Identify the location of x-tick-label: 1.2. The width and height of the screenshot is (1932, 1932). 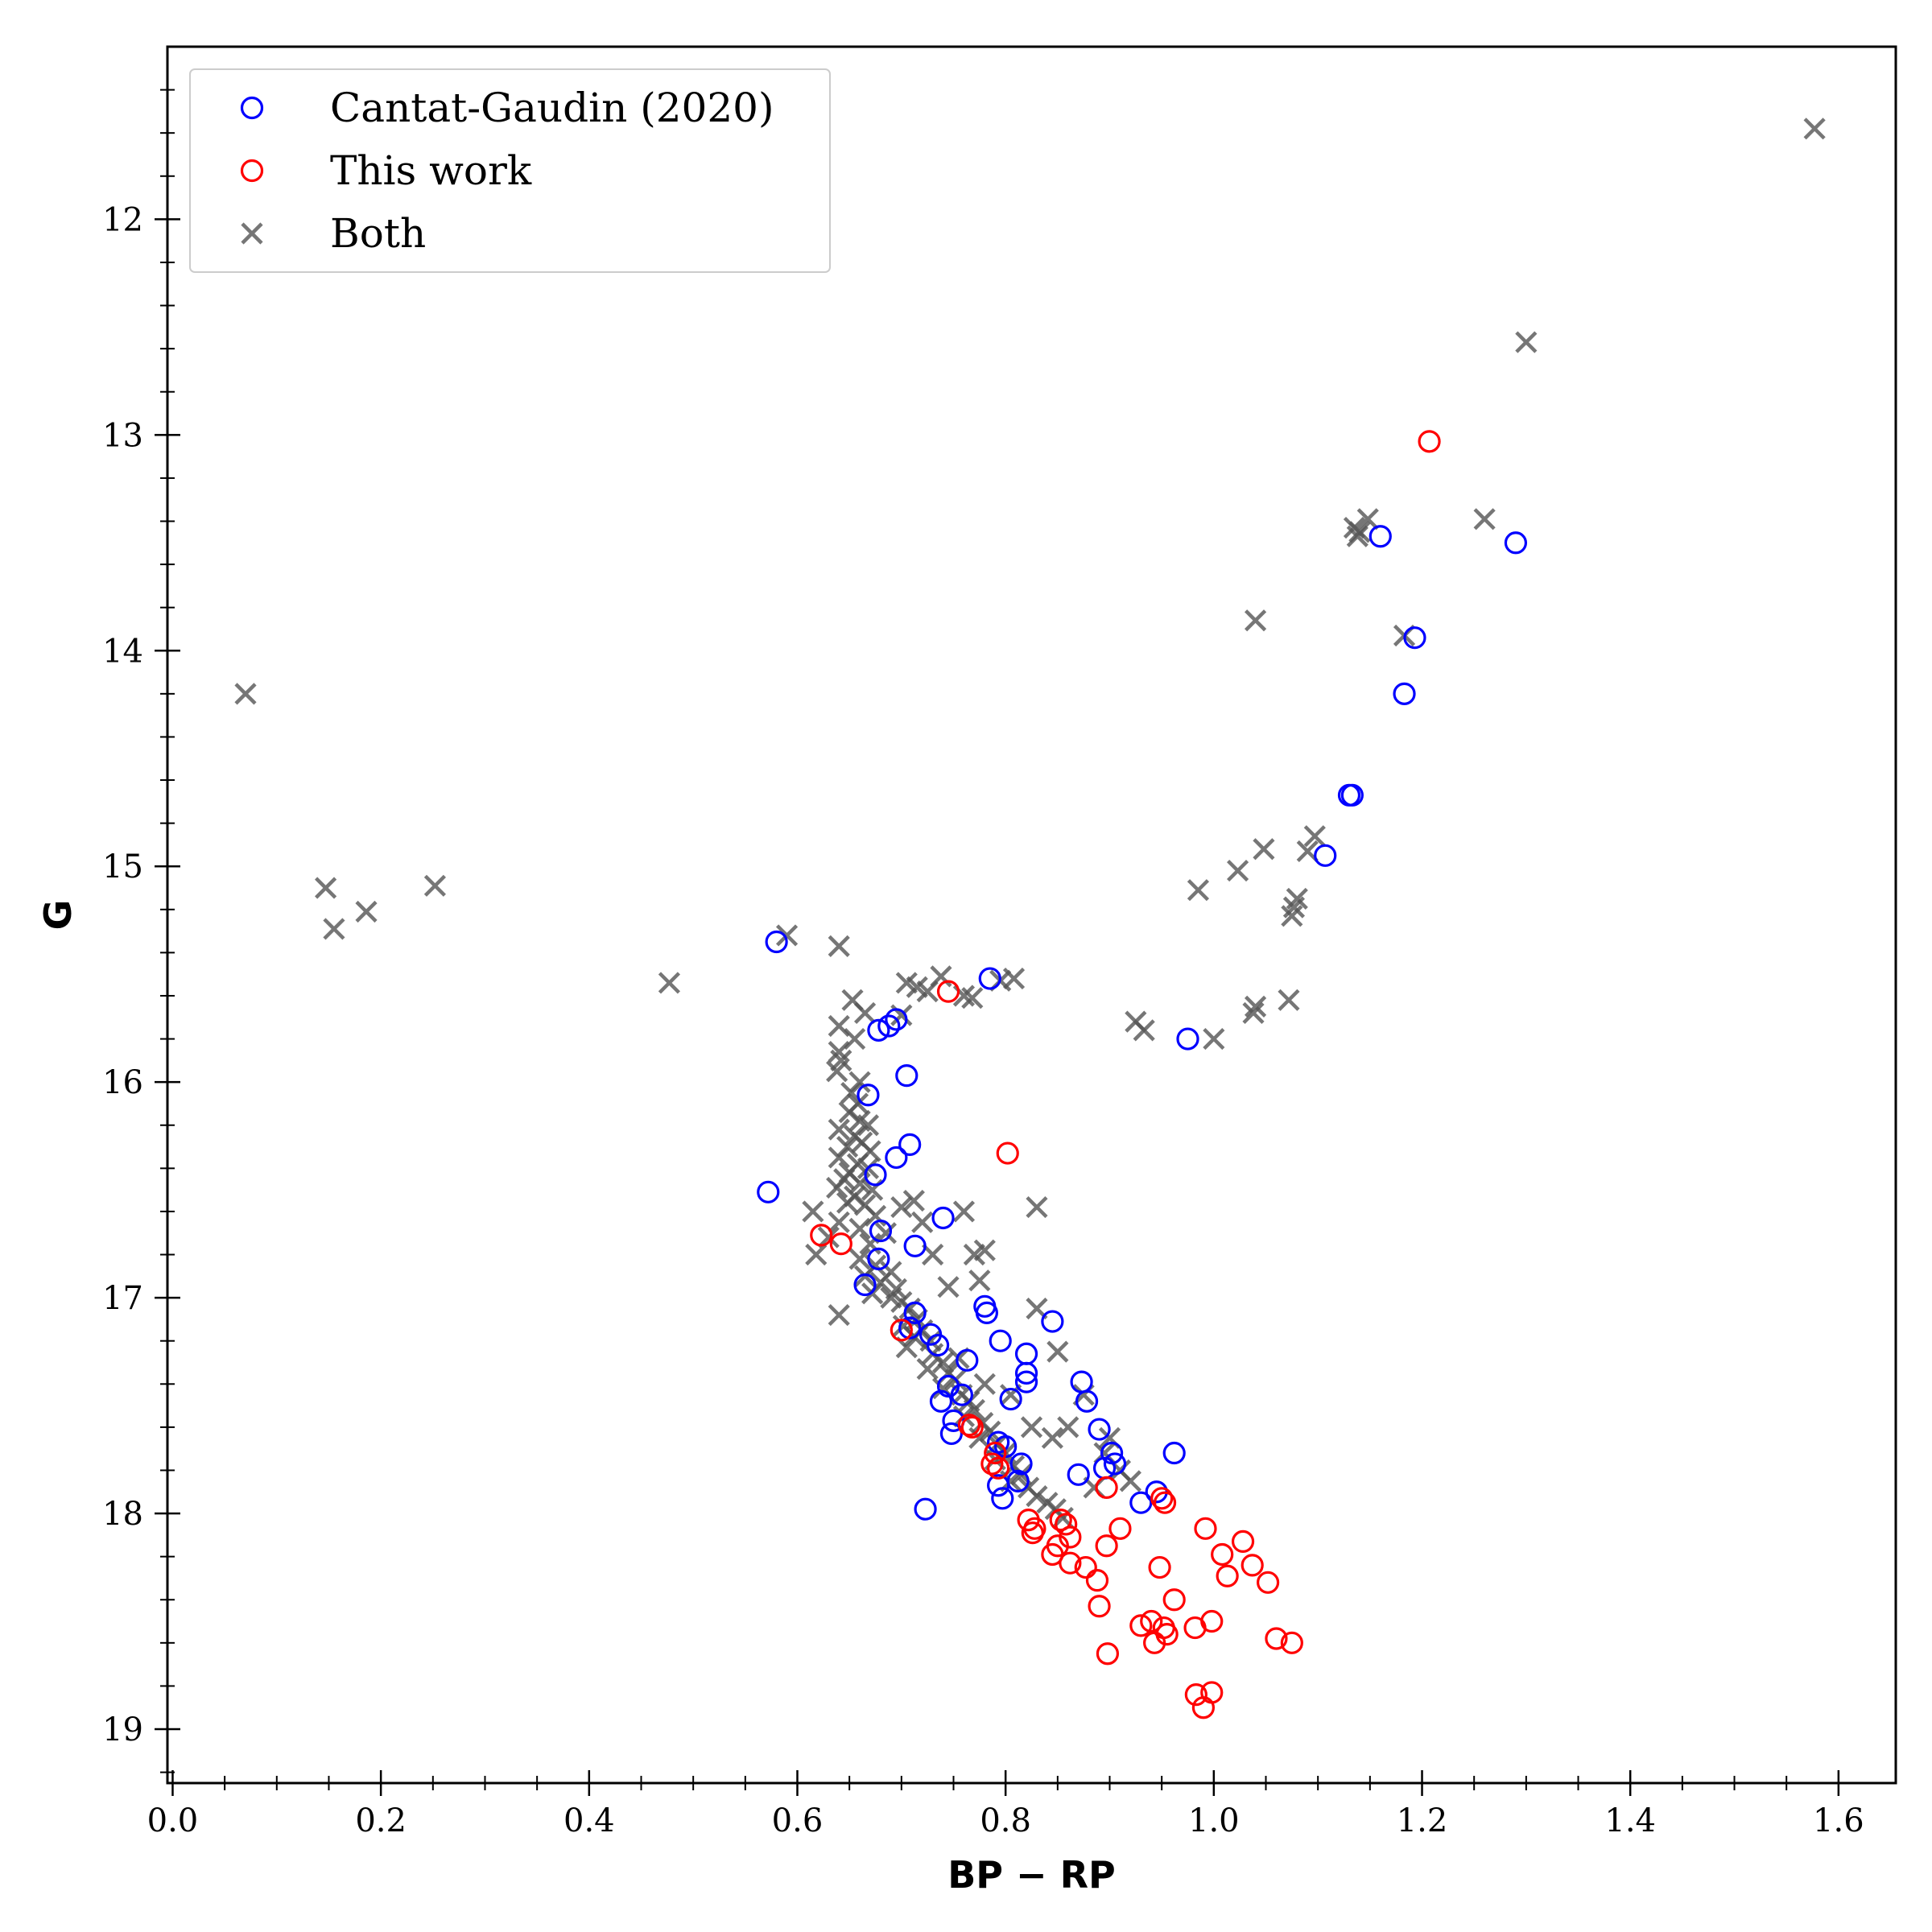
(1422, 1820).